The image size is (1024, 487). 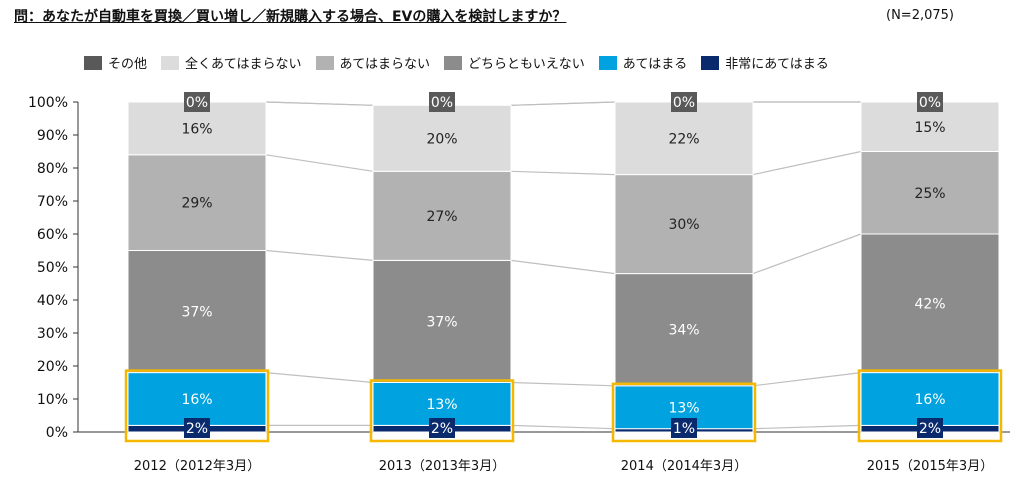 I want to click on x-tick-label: 2013（2013年3月）, so click(x=442, y=466).